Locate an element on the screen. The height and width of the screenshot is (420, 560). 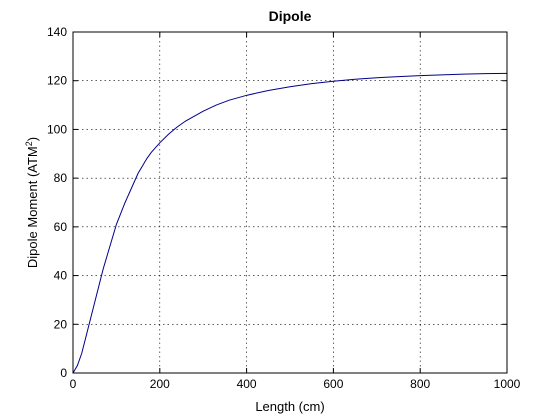
y-tick-label: 120 is located at coordinates (57, 81).